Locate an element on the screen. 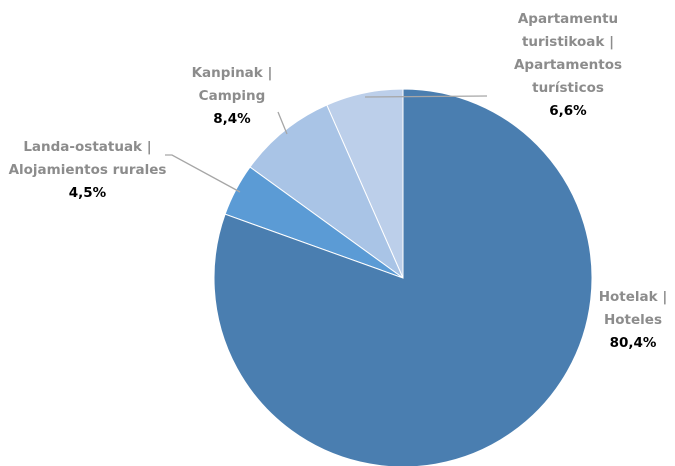  category-label: Kanpinak | Camping is located at coordinates (232, 84).